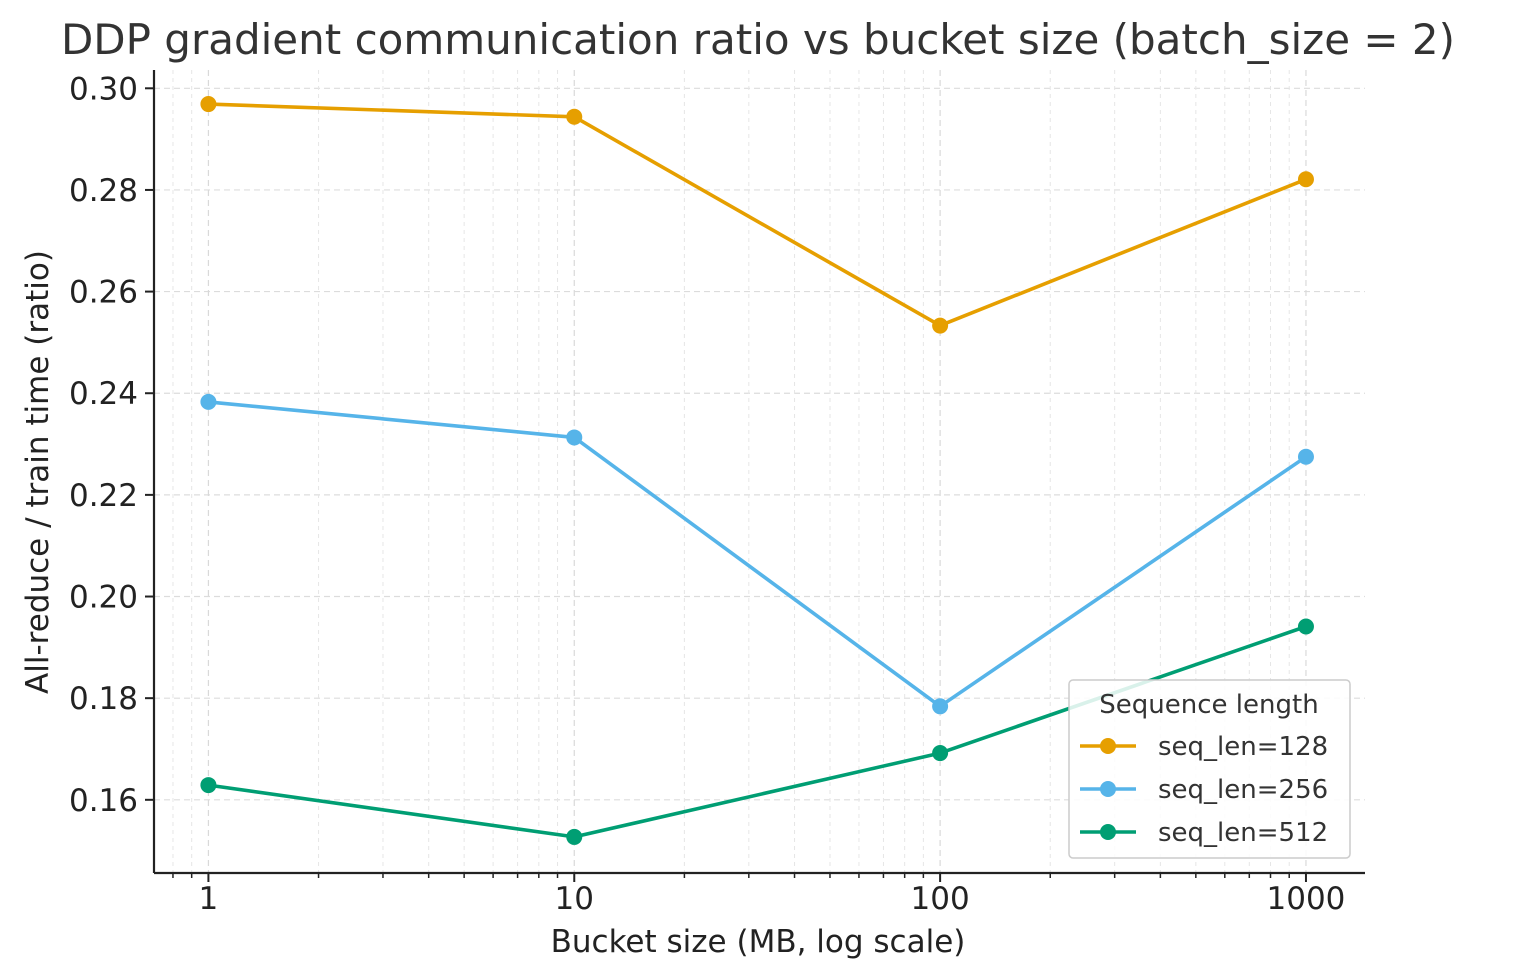 This screenshot has width=1516, height=980. What do you see at coordinates (209, 899) in the screenshot?
I see `x-tick-label: 1` at bounding box center [209, 899].